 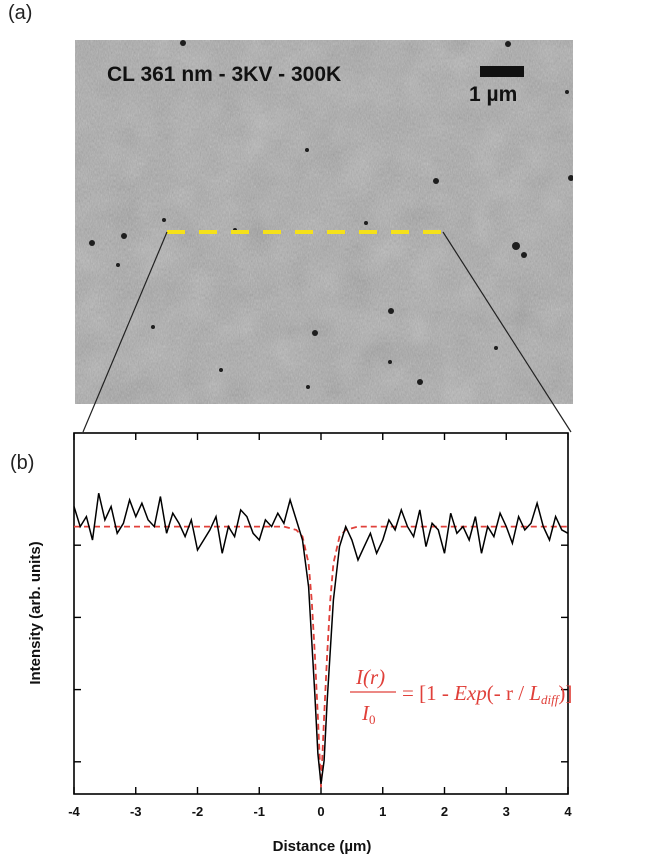 I want to click on y-axis-title: Intensity (arb. units), so click(x=35, y=612).